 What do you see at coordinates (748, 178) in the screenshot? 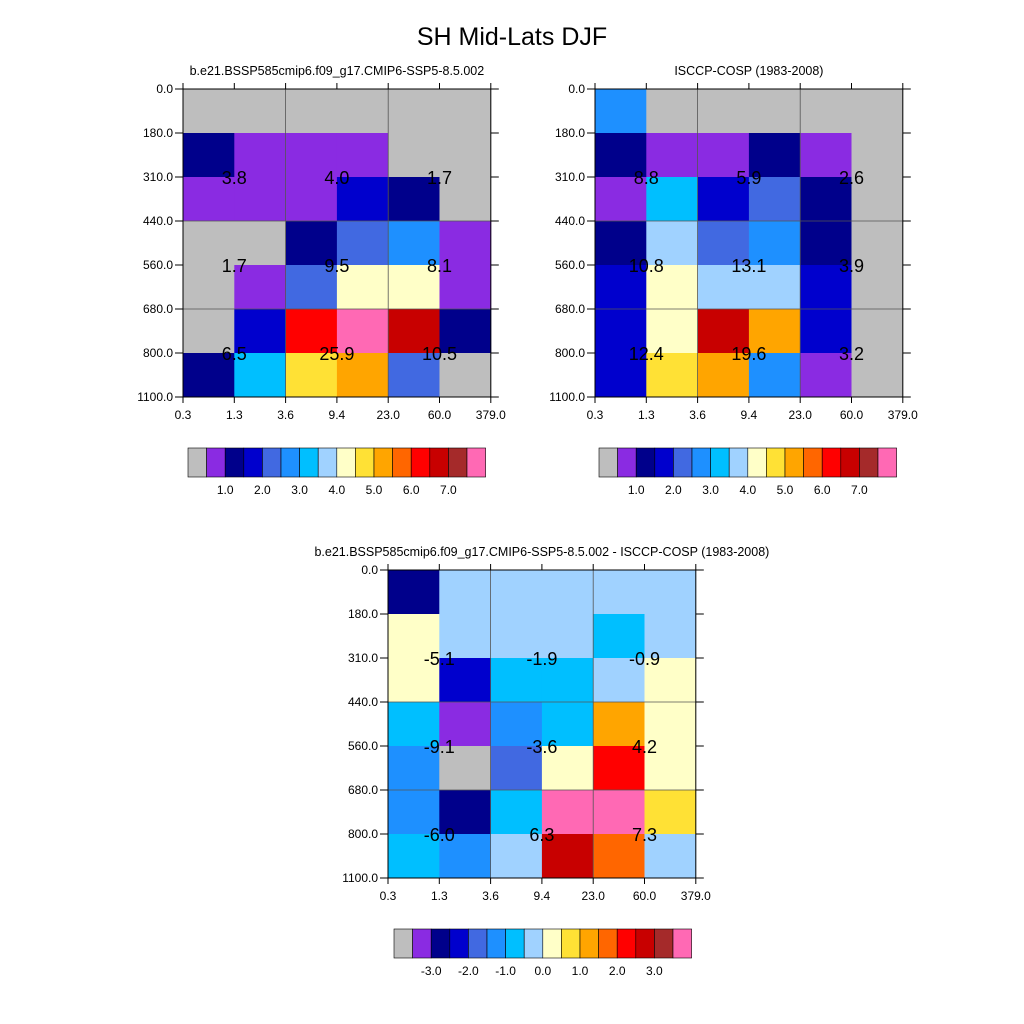
I see `cell-value-label: 5.9` at bounding box center [748, 178].